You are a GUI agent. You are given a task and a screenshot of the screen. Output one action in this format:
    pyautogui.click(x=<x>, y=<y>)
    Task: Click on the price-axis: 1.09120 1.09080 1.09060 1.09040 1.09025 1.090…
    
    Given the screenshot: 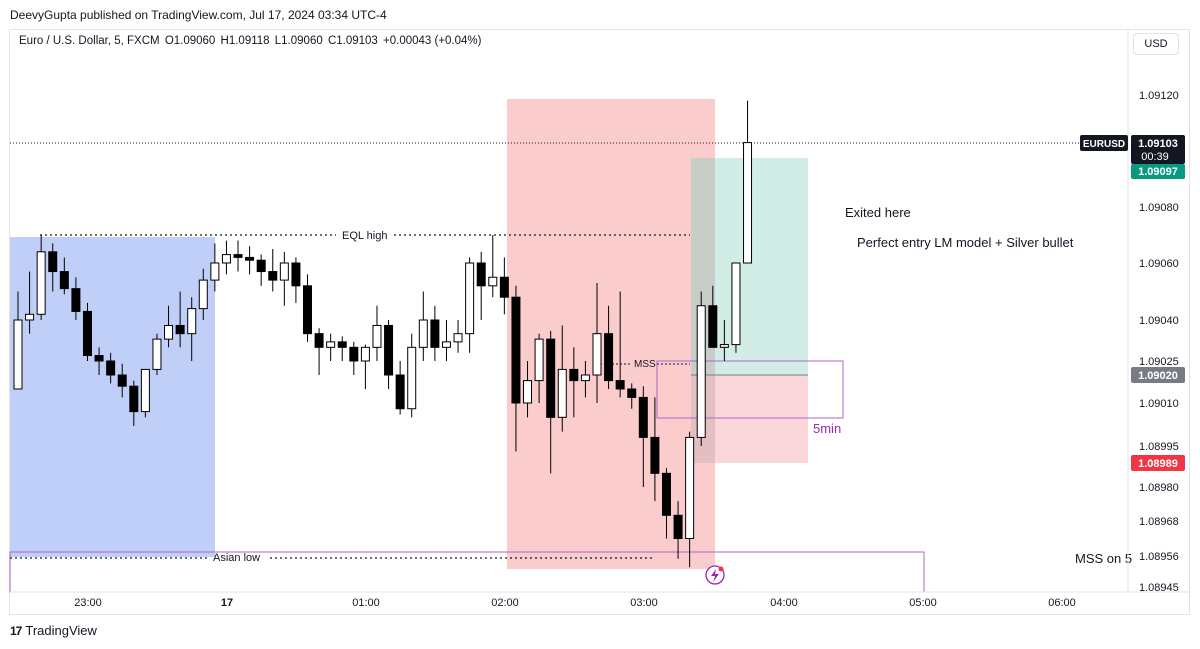 What is the action you would take?
    pyautogui.click(x=1159, y=342)
    